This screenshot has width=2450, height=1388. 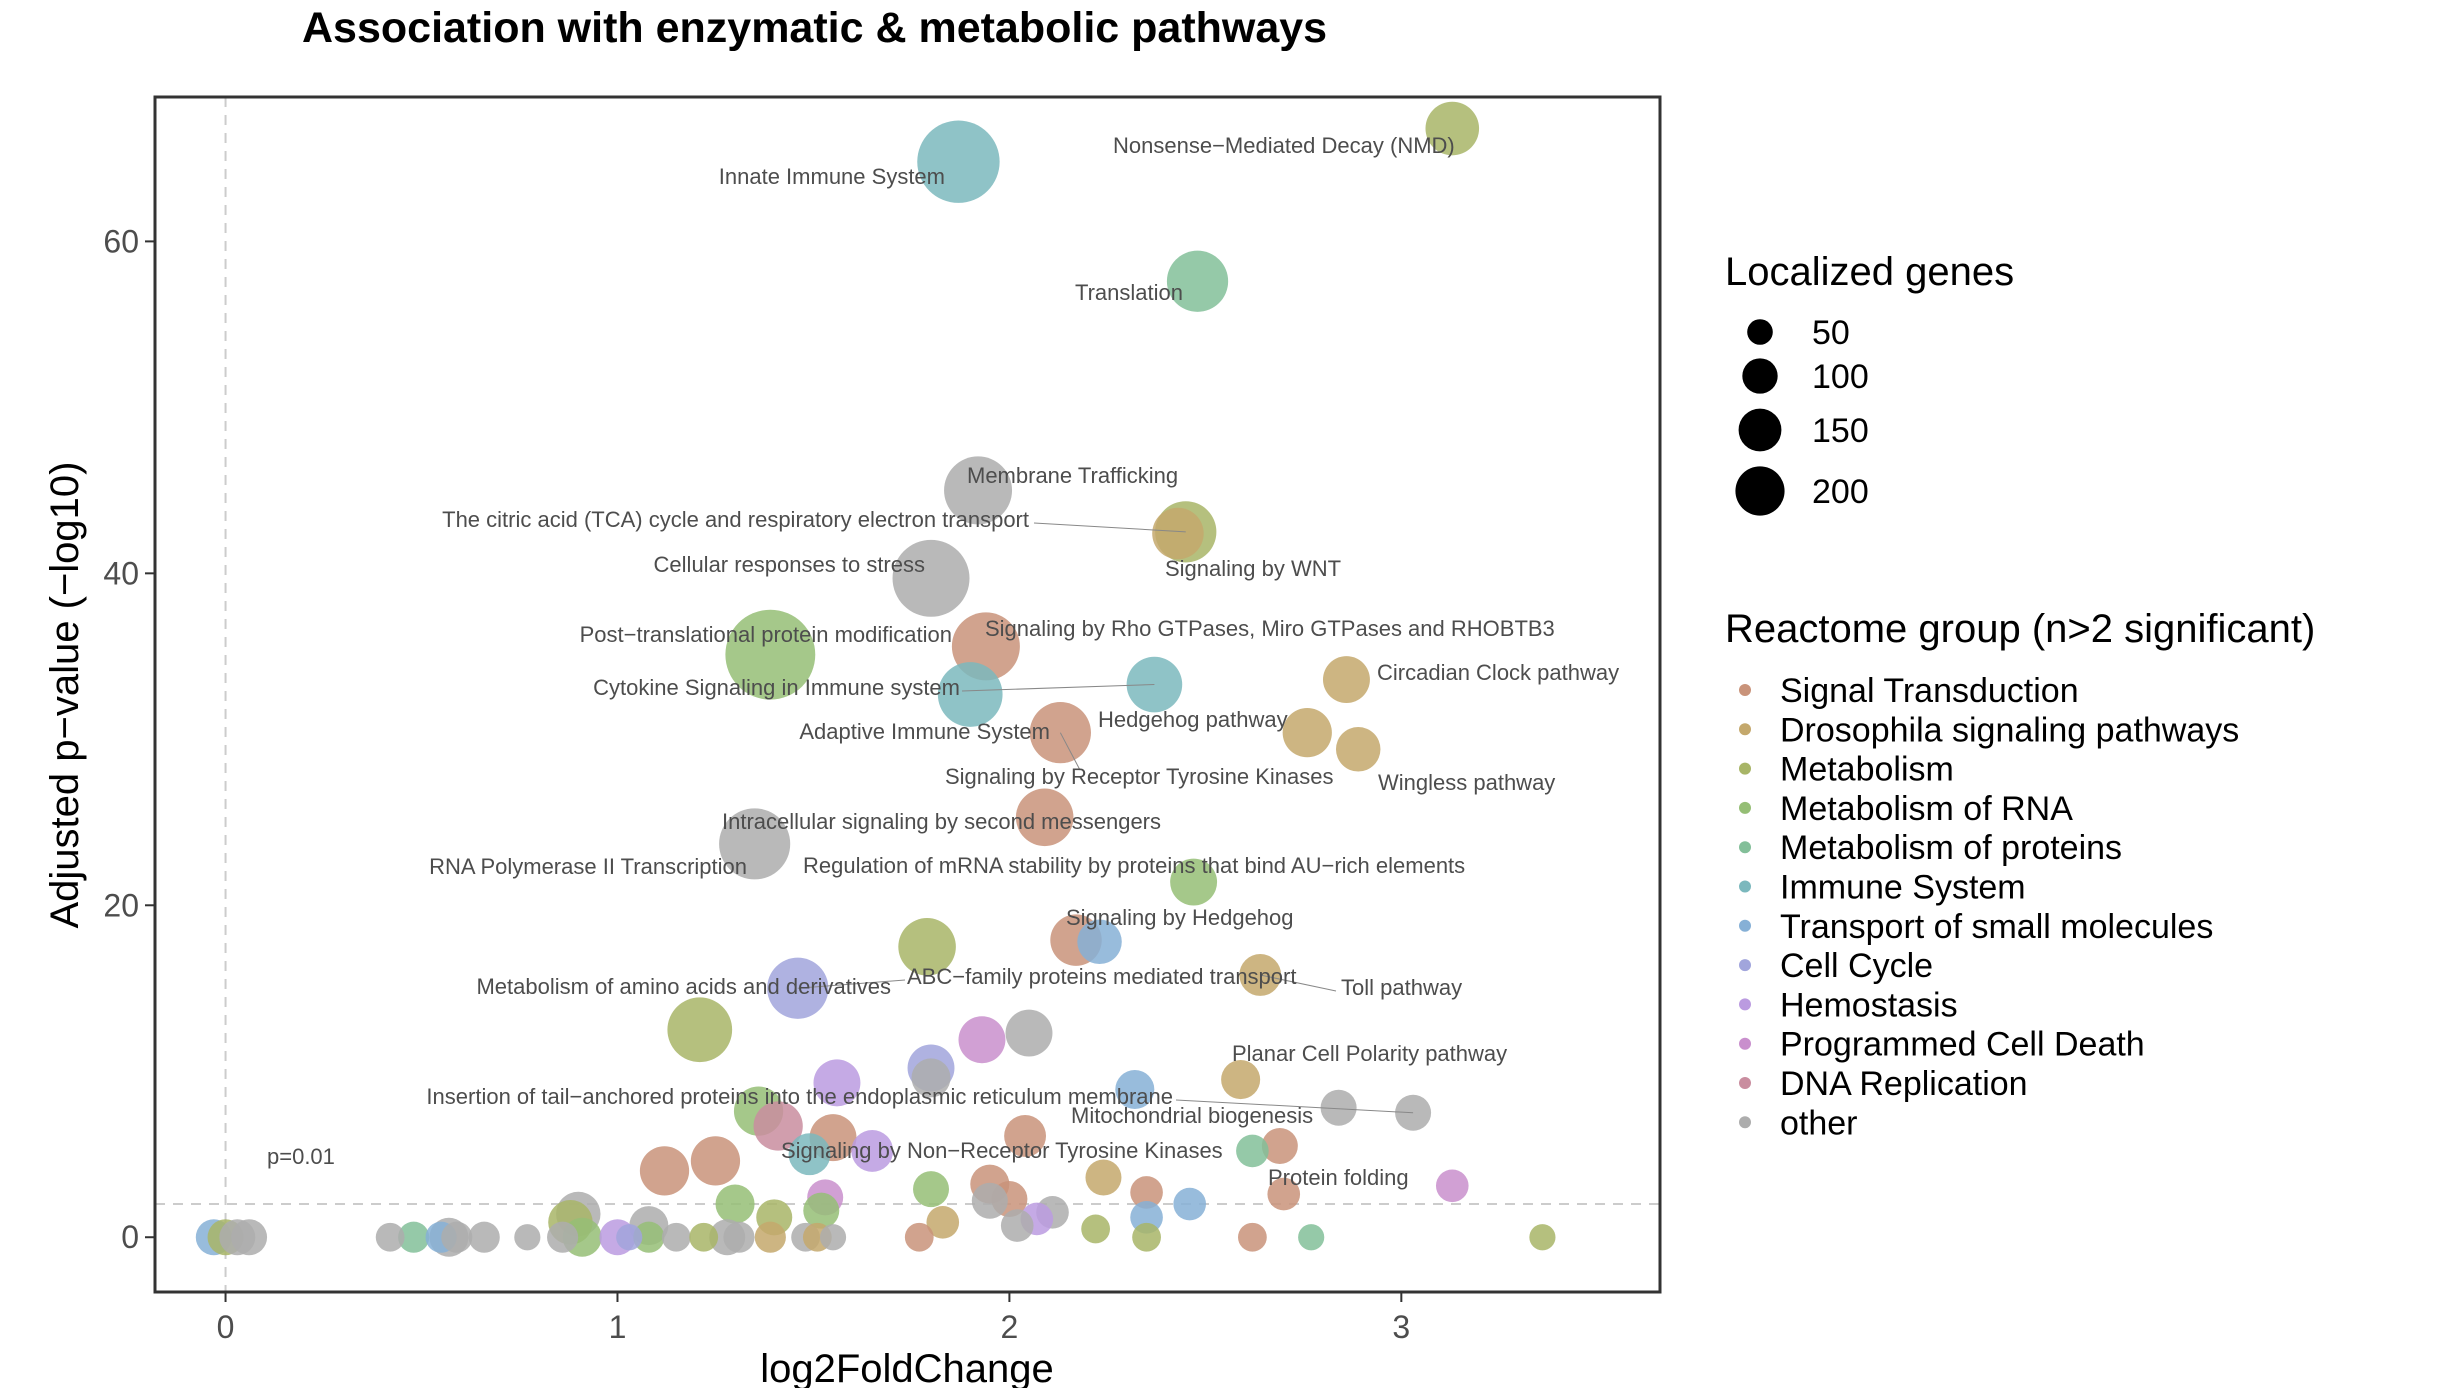 I want to click on color-legend-label: DNA Replication, so click(x=1904, y=1084).